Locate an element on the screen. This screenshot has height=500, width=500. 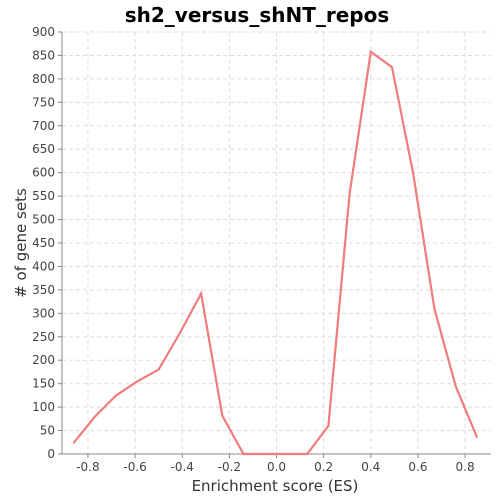
x-tick-label: 0.4 is located at coordinates (370, 467).